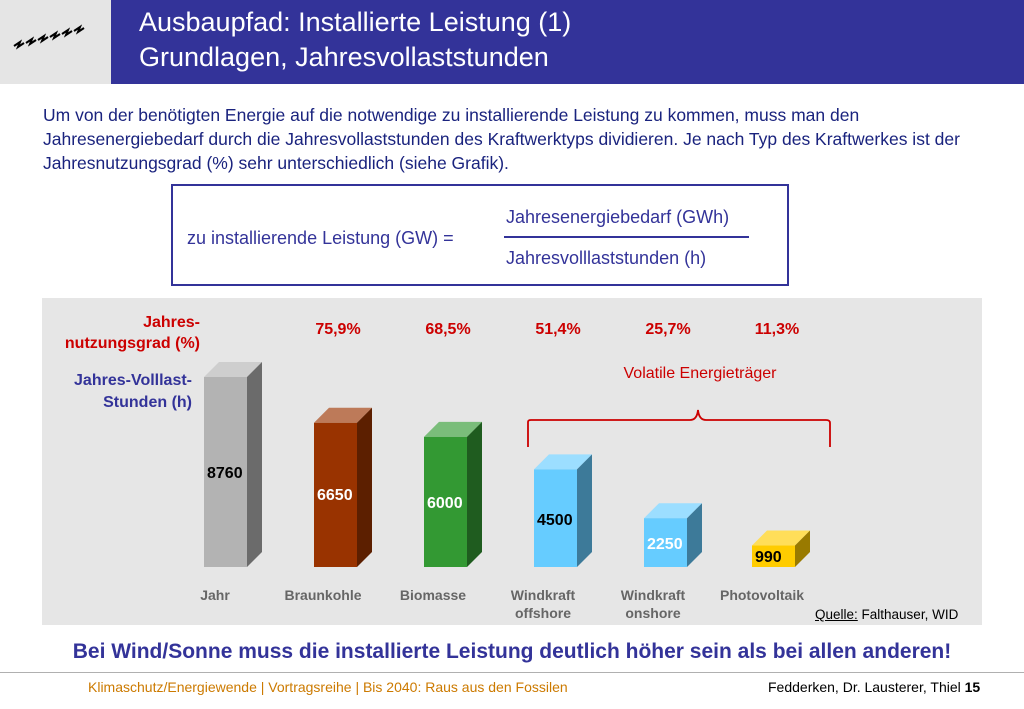  What do you see at coordinates (701, 373) in the screenshot?
I see `volatile-label: Volatile Energieträger` at bounding box center [701, 373].